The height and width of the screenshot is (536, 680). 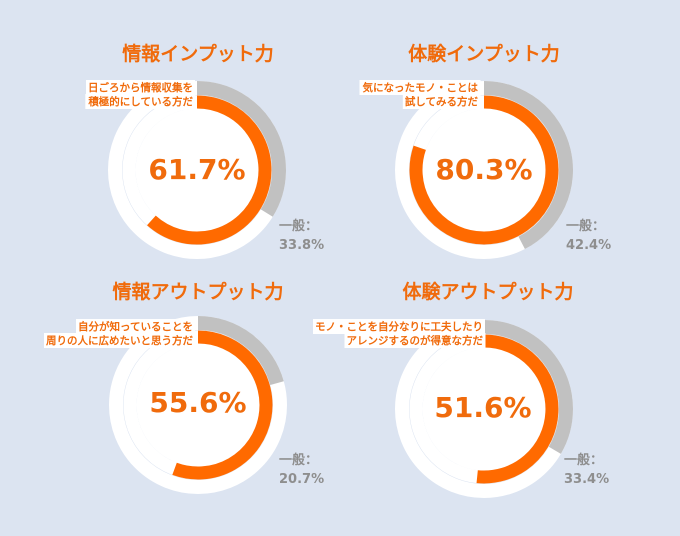 I want to click on center-percentage-label: 51.6%, so click(x=482, y=407).